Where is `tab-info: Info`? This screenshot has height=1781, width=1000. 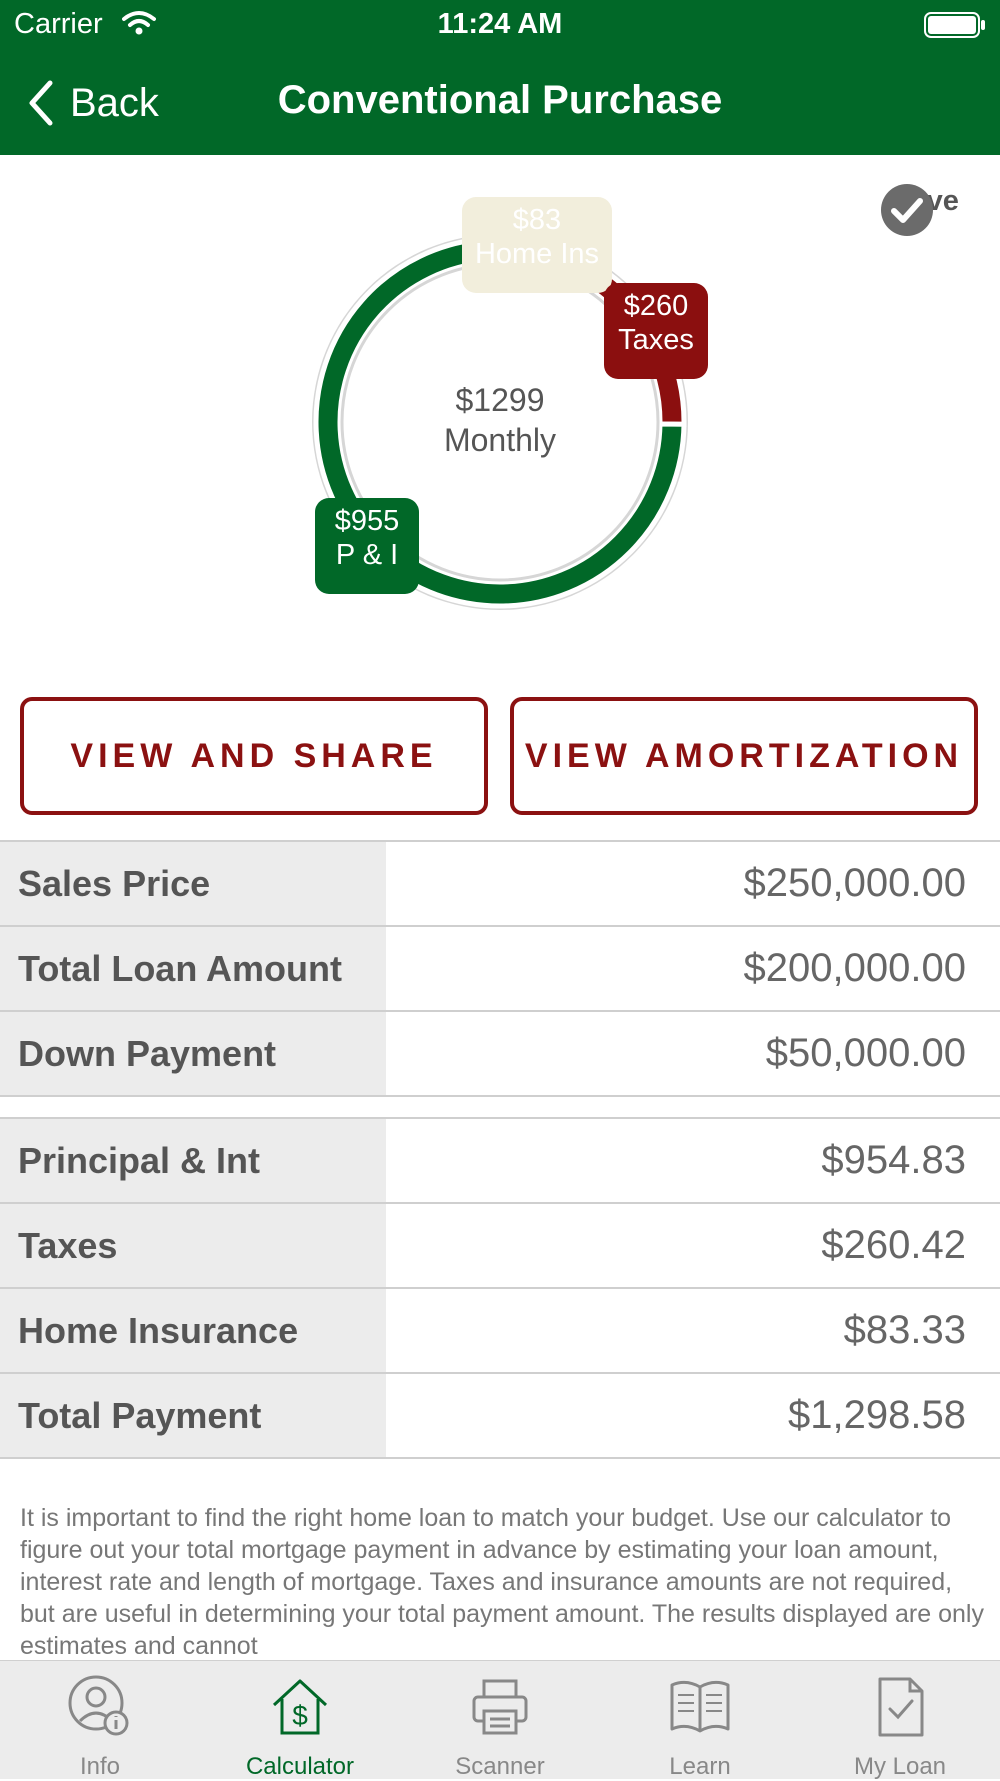
tab-info: Info is located at coordinates (100, 1720).